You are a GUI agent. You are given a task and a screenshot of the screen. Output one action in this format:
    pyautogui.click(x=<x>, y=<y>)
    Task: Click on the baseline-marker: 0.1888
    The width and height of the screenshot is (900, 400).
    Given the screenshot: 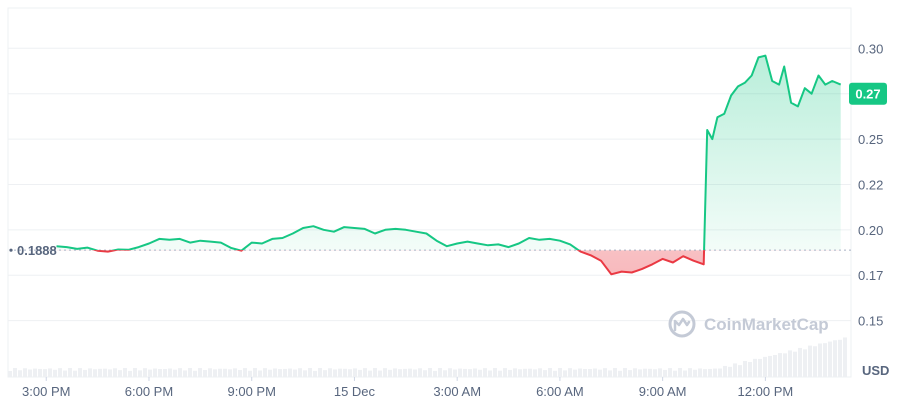 What is the action you would take?
    pyautogui.click(x=33, y=250)
    